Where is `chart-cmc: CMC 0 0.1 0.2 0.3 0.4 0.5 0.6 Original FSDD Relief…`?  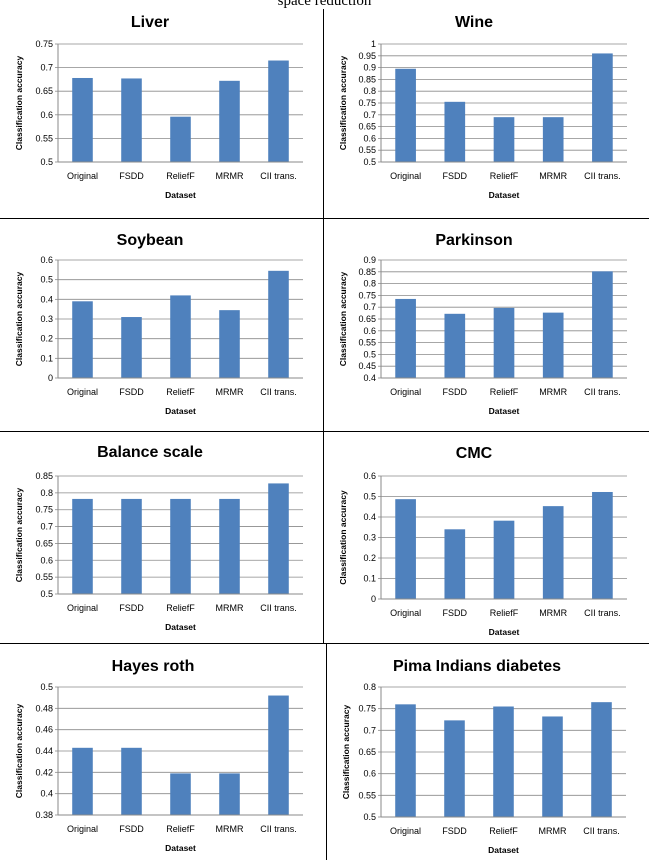 chart-cmc: CMC 0 0.1 0.2 0.3 0.4 0.5 0.6 Original FSDD Relief… is located at coordinates (482, 541).